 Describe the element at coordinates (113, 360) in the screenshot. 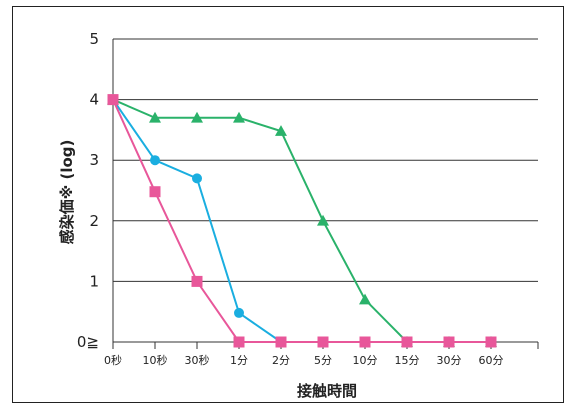

I see `x-tick-label-0: 0秒` at that location.